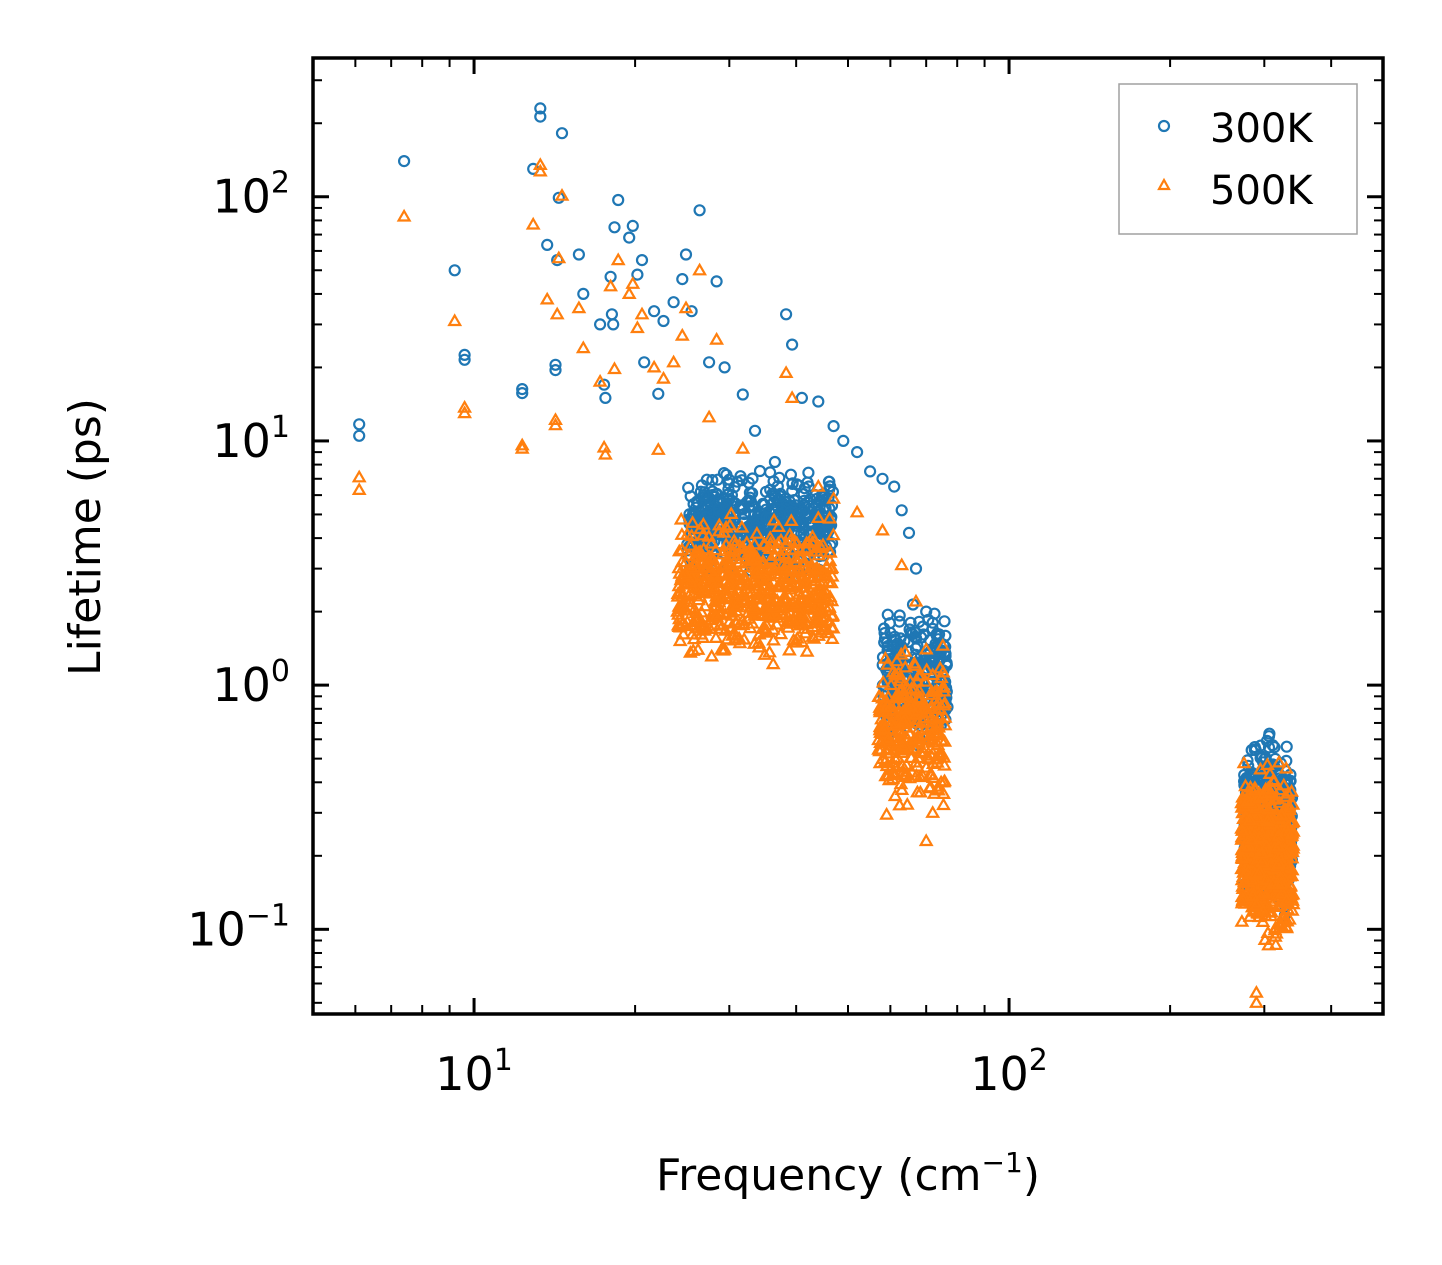 The width and height of the screenshot is (1442, 1265). What do you see at coordinates (238, 927) in the screenshot?
I see `y-tick-label: 10⁻¹` at bounding box center [238, 927].